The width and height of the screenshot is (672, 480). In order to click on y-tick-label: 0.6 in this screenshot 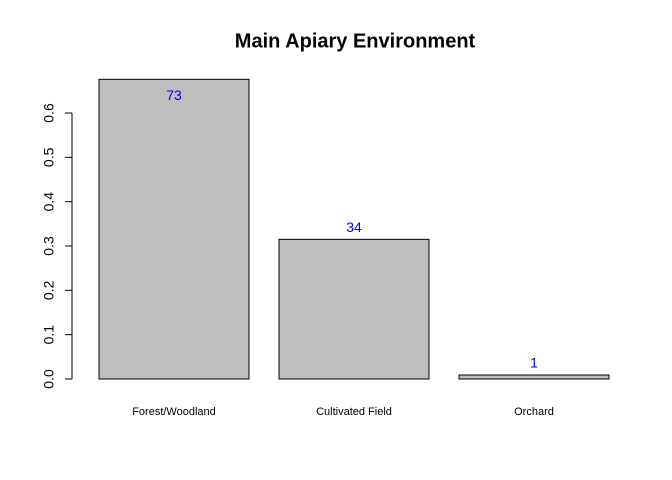, I will do `click(49, 113)`.